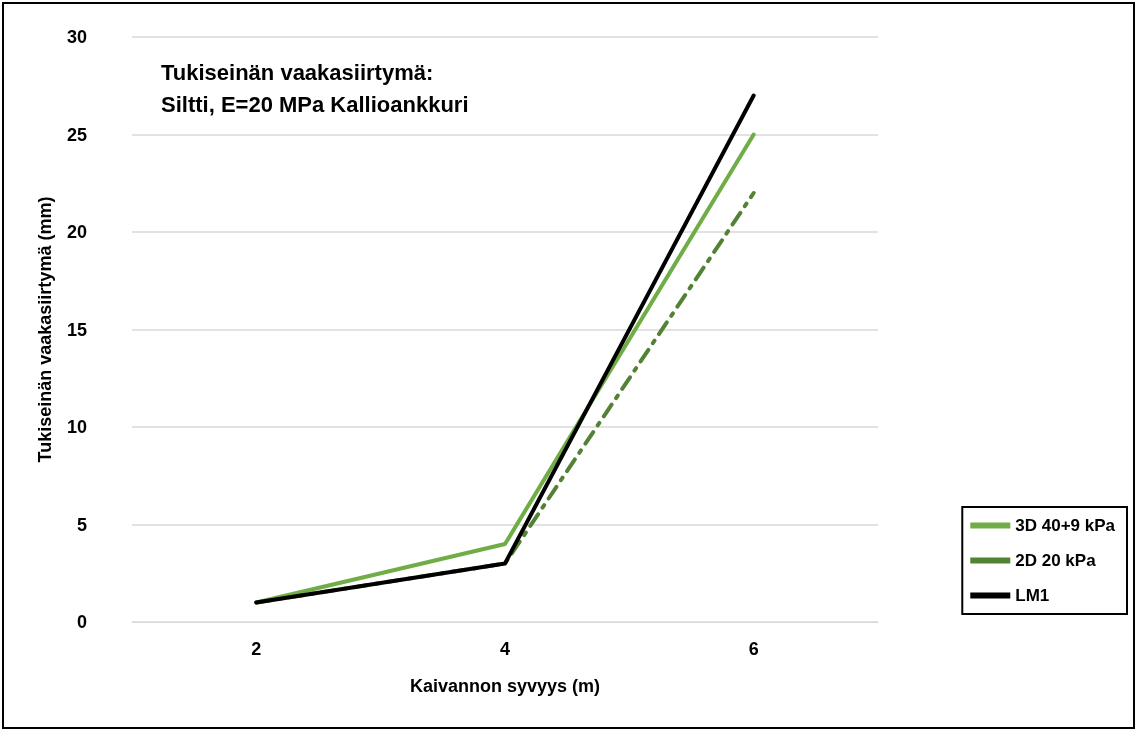  Describe the element at coordinates (256, 649) in the screenshot. I see `x-tick-label: 2` at that location.